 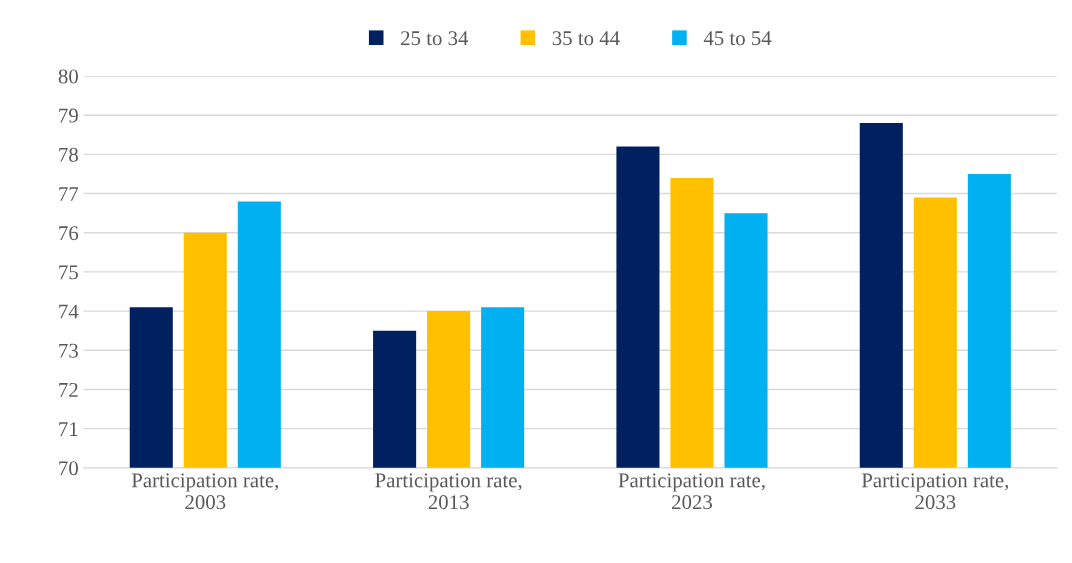 I want to click on x-tick-label: Participation rate, 2023, so click(x=691, y=491).